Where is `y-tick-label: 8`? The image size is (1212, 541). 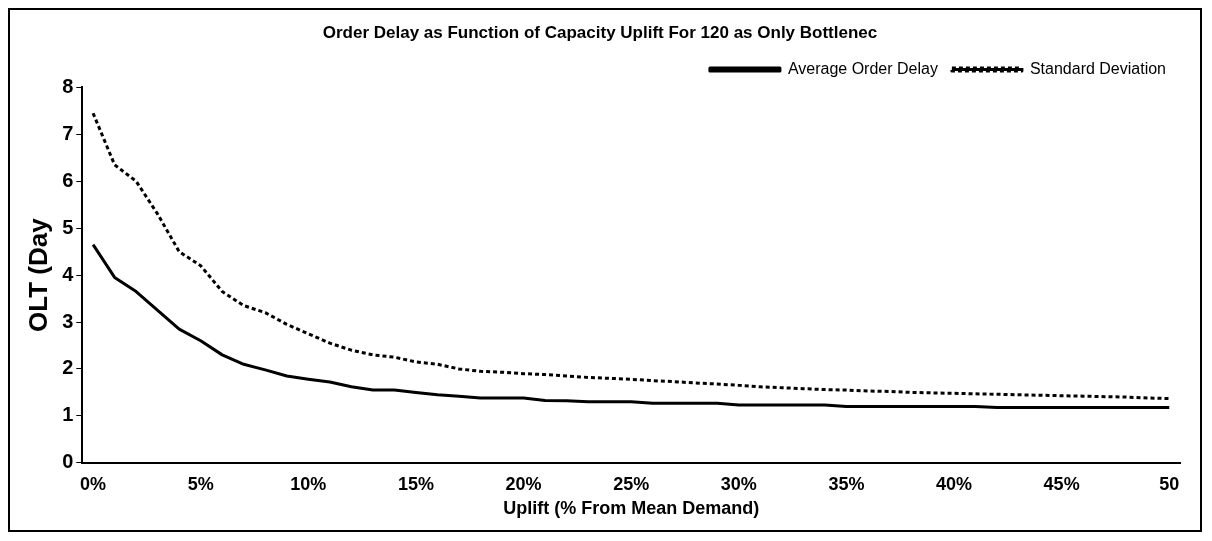
y-tick-label: 8 is located at coordinates (68, 85).